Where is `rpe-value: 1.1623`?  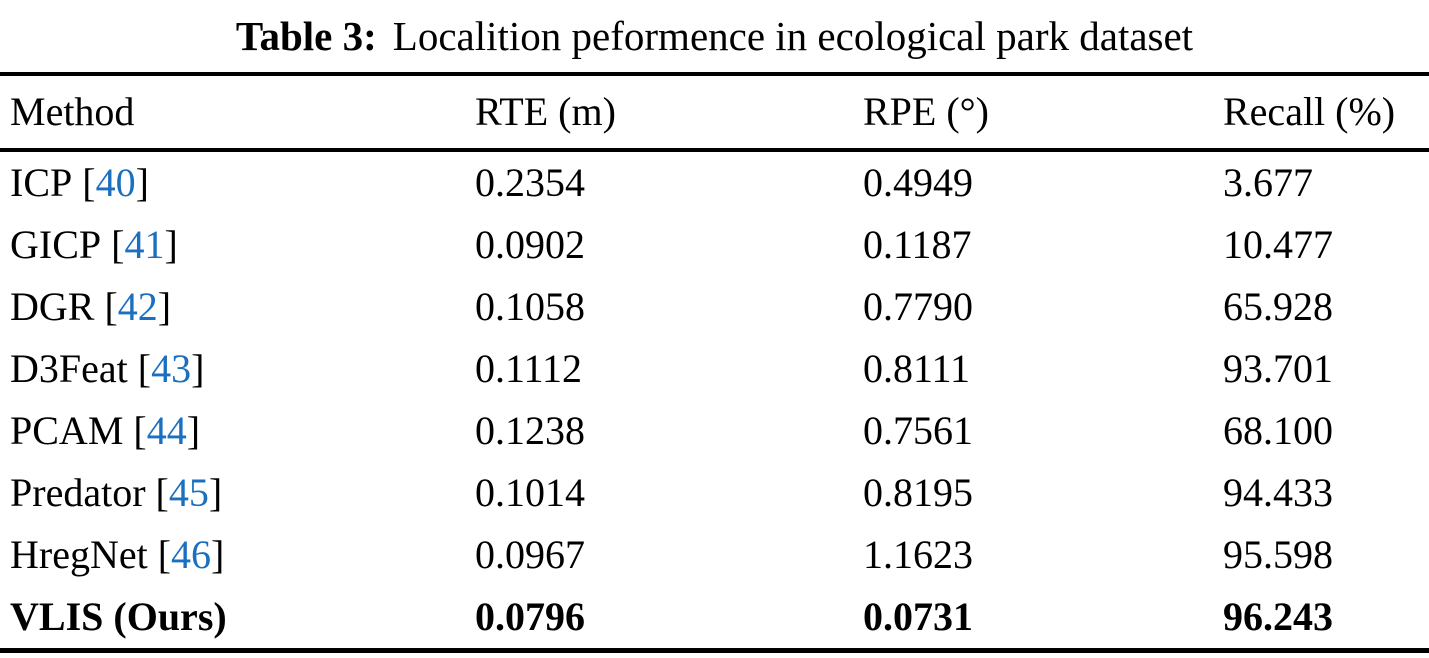 rpe-value: 1.1623 is located at coordinates (918, 554).